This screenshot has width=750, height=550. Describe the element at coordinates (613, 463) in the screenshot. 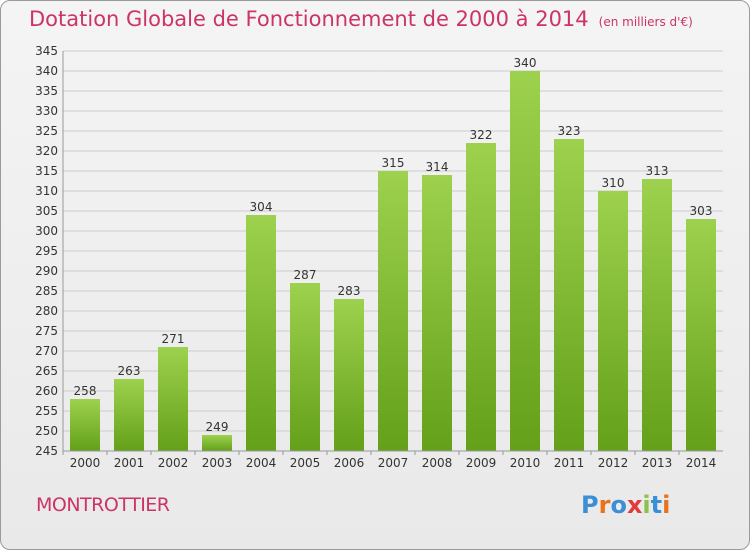

I see `x-tick-label-2012: 2012` at that location.